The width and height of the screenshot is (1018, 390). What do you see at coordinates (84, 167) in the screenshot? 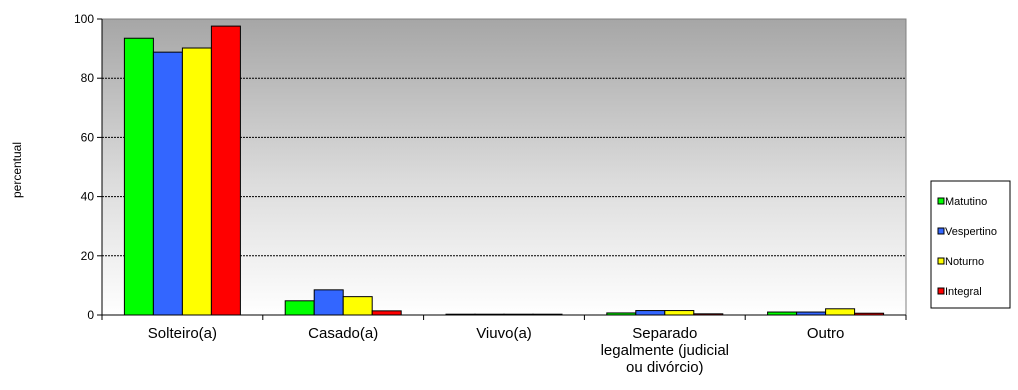
I see `y-tick-labels: 0 20 40 60 80 100` at bounding box center [84, 167].